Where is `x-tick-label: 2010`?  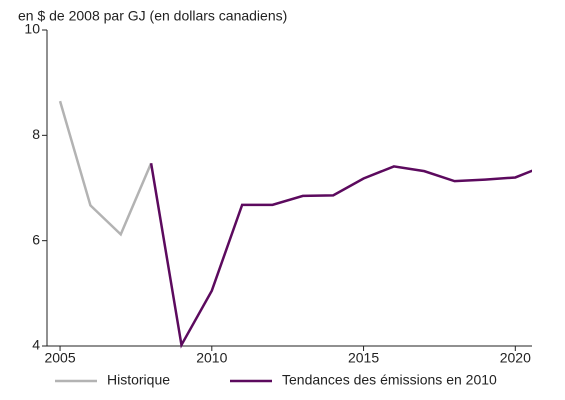 x-tick-label: 2010 is located at coordinates (211, 358).